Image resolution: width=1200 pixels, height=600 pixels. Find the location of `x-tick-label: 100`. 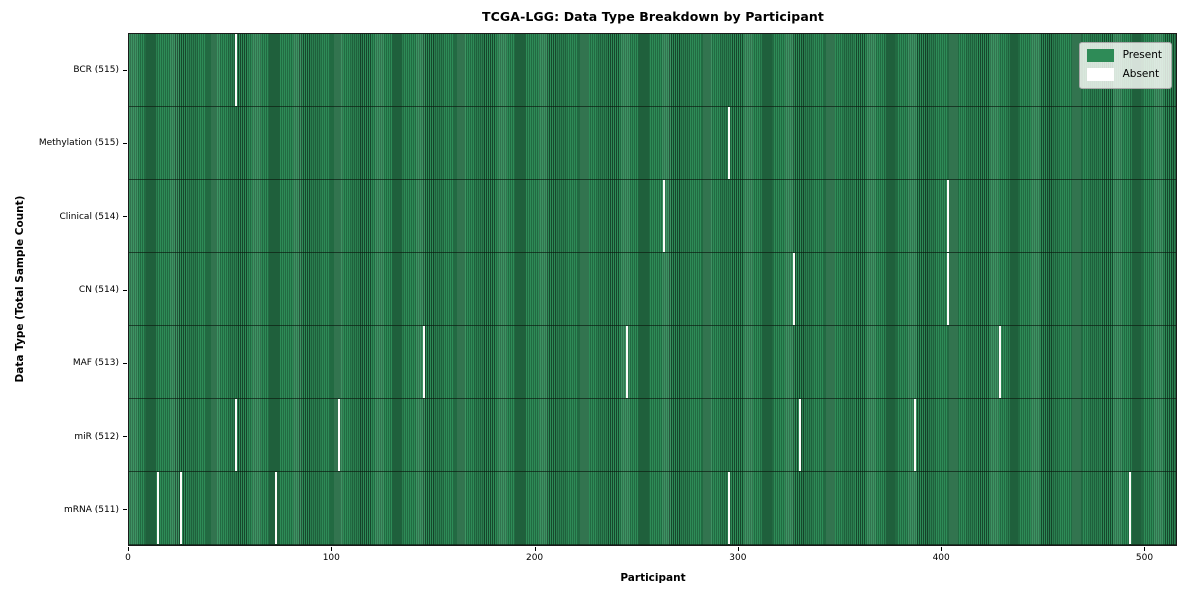

x-tick-label: 100 is located at coordinates (331, 558).